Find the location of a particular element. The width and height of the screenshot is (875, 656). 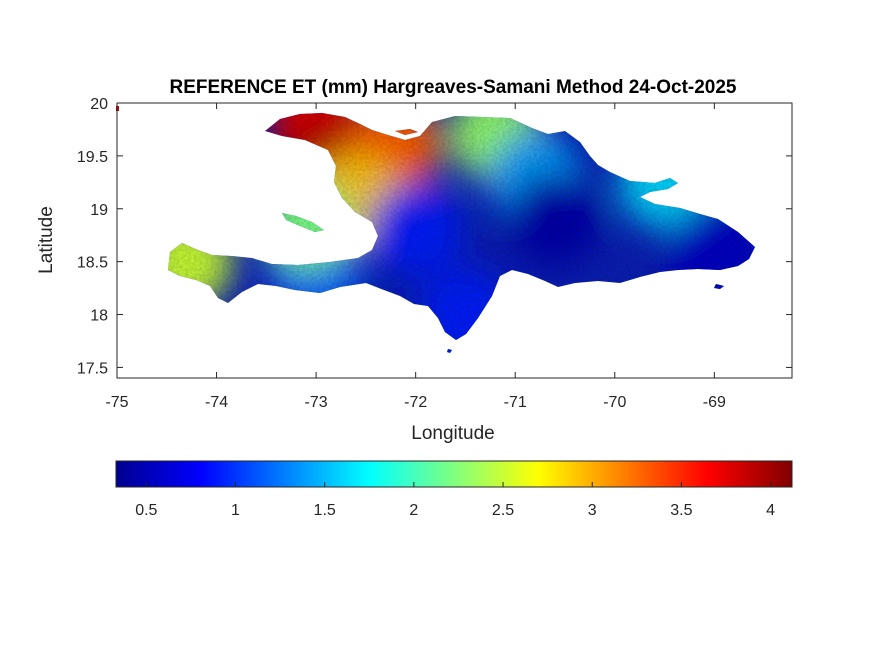

colorbar-ticks: 0.5 1 1.5 2 2.5 3 3.5 4 is located at coordinates (455, 500).